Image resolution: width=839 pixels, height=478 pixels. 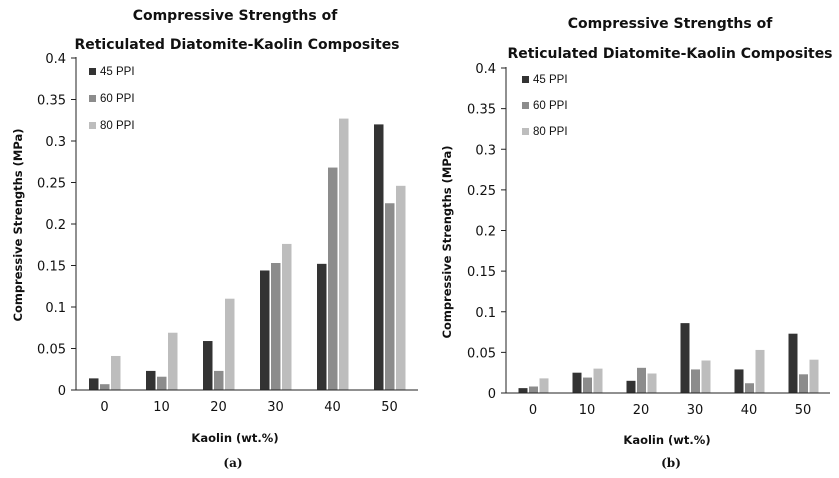 I want to click on panel-label: (b), so click(x=671, y=463).